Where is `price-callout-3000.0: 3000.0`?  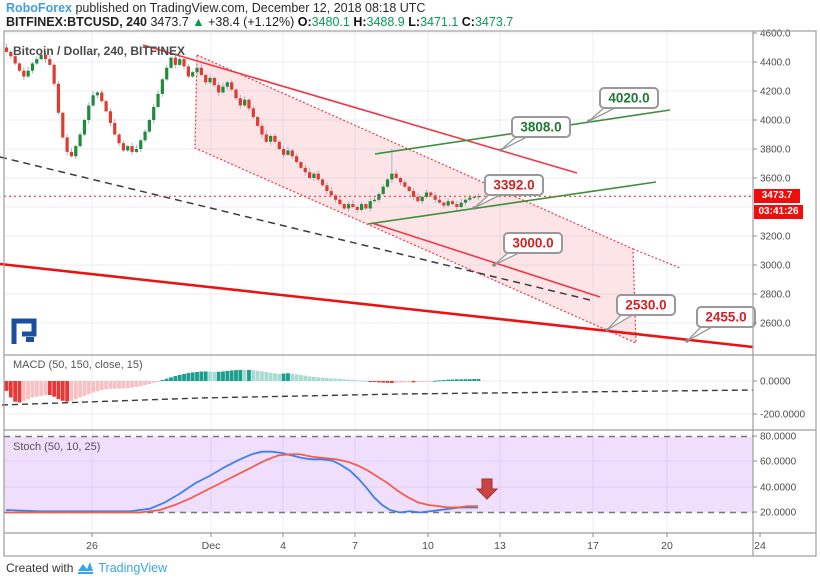 price-callout-3000.0: 3000.0 is located at coordinates (527, 249).